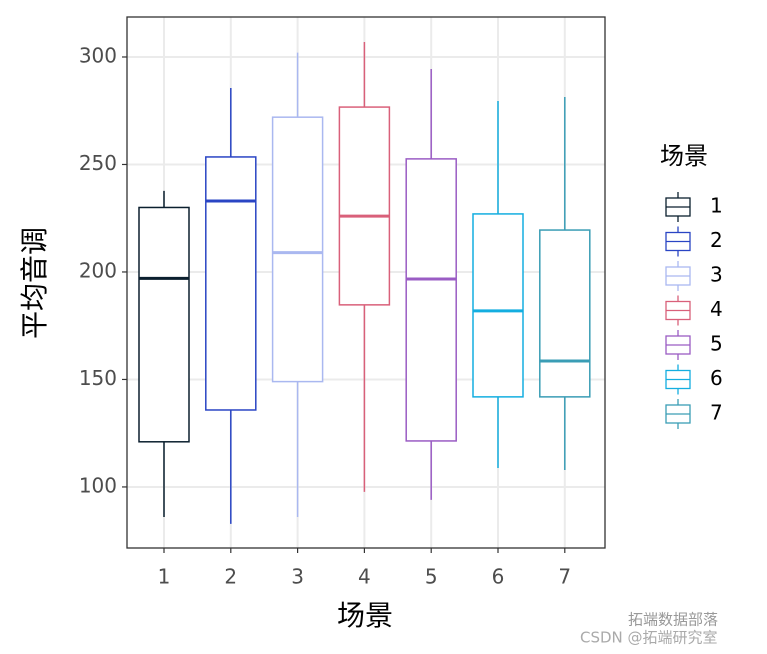  Describe the element at coordinates (716, 240) in the screenshot. I see `legend-label: 2` at that location.